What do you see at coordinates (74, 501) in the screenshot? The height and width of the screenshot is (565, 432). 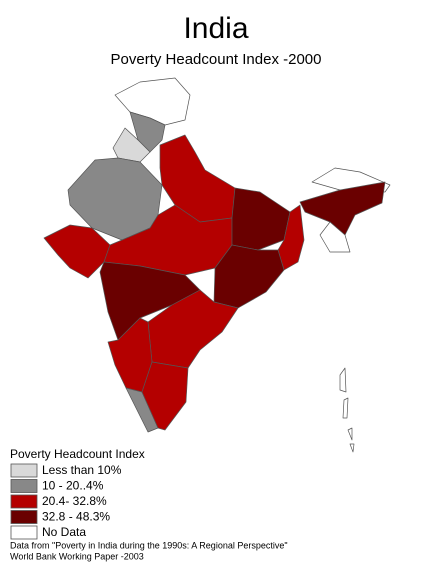 I see `legend-label: 20.4- 32.8%` at bounding box center [74, 501].